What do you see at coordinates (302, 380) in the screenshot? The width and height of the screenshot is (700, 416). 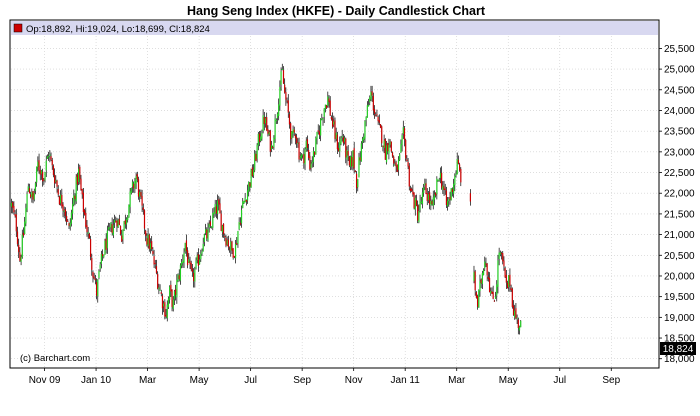 I see `x-tick-label: Sep` at bounding box center [302, 380].